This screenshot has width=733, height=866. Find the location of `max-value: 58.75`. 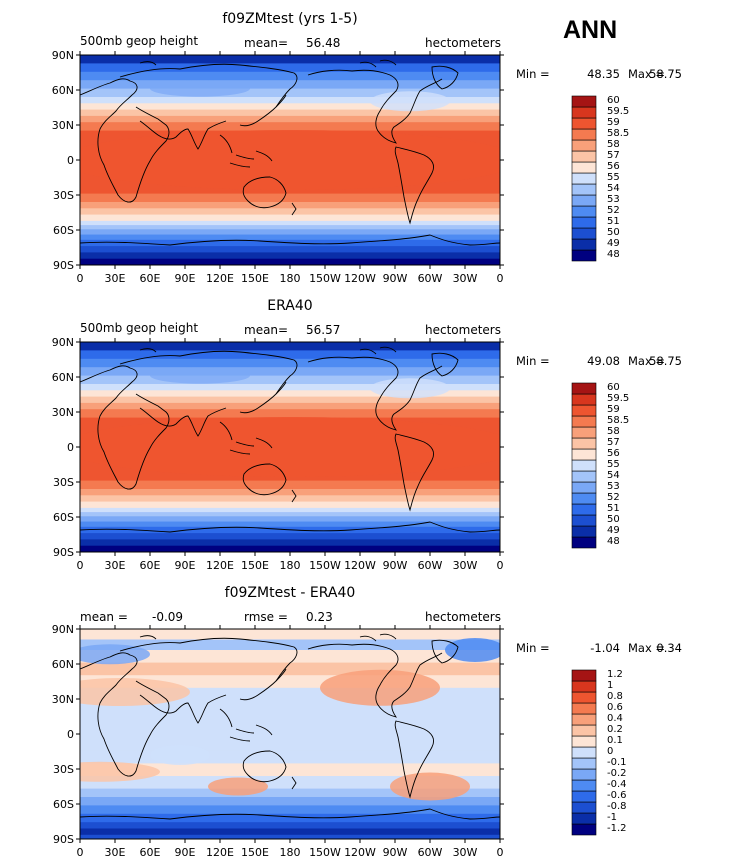

max-value: 58.75 is located at coordinates (665, 361).